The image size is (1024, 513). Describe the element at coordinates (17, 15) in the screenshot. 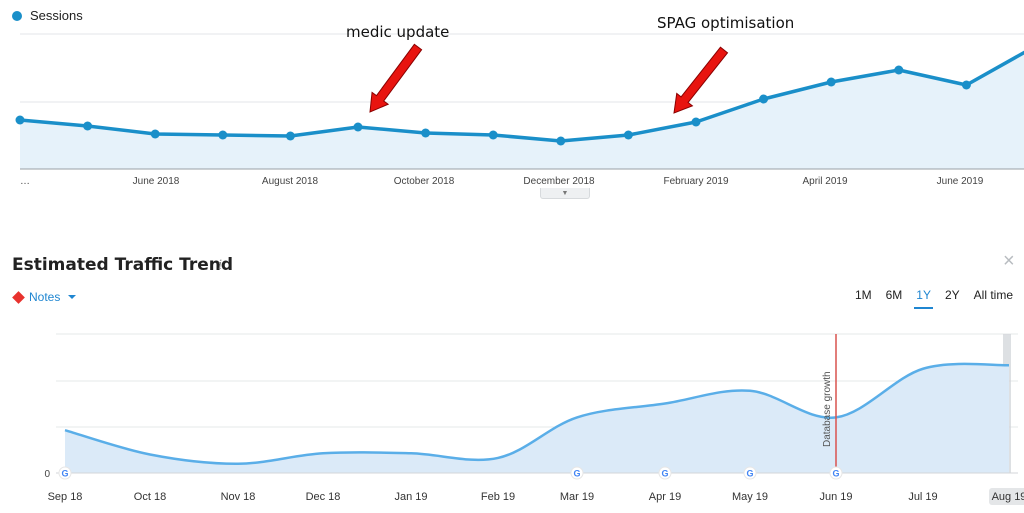

I see `sessions-legend-dot` at that location.